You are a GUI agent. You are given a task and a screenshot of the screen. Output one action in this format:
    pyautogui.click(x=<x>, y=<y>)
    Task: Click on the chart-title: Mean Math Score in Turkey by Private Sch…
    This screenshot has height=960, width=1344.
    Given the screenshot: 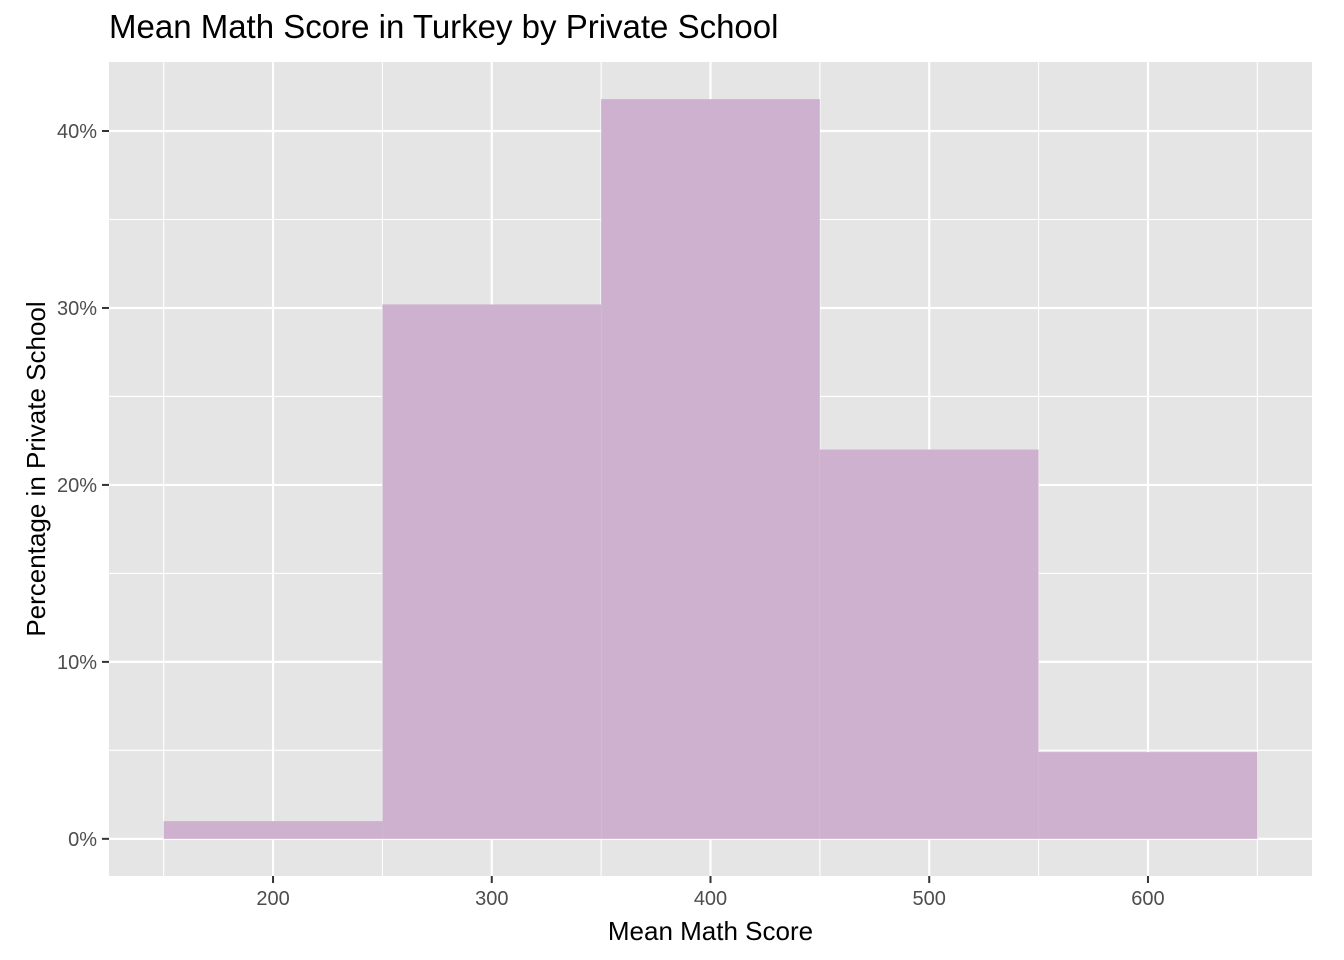 What is the action you would take?
    pyautogui.click(x=444, y=26)
    